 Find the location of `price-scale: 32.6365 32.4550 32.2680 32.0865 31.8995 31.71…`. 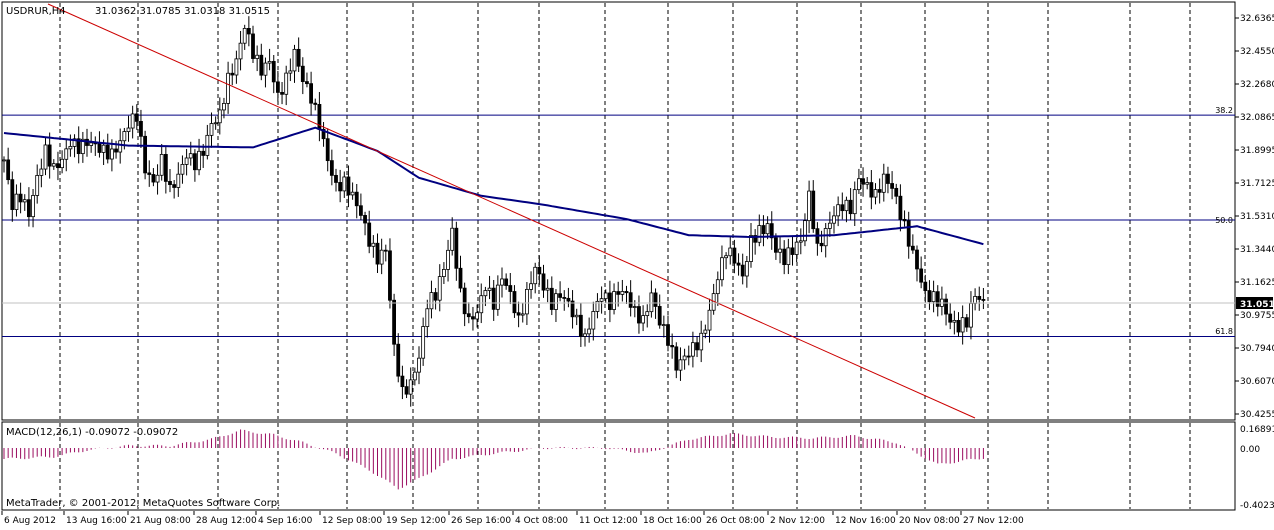

price-scale: 32.6365 32.4550 32.2680 32.0865 31.8995 31.71… is located at coordinates (1254, 217).